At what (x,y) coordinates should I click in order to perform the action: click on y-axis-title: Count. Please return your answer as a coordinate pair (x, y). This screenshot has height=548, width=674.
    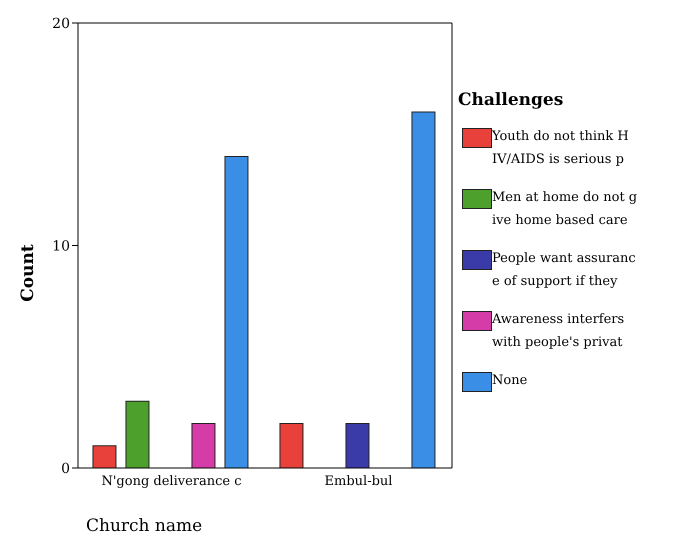
    Looking at the image, I should click on (28, 273).